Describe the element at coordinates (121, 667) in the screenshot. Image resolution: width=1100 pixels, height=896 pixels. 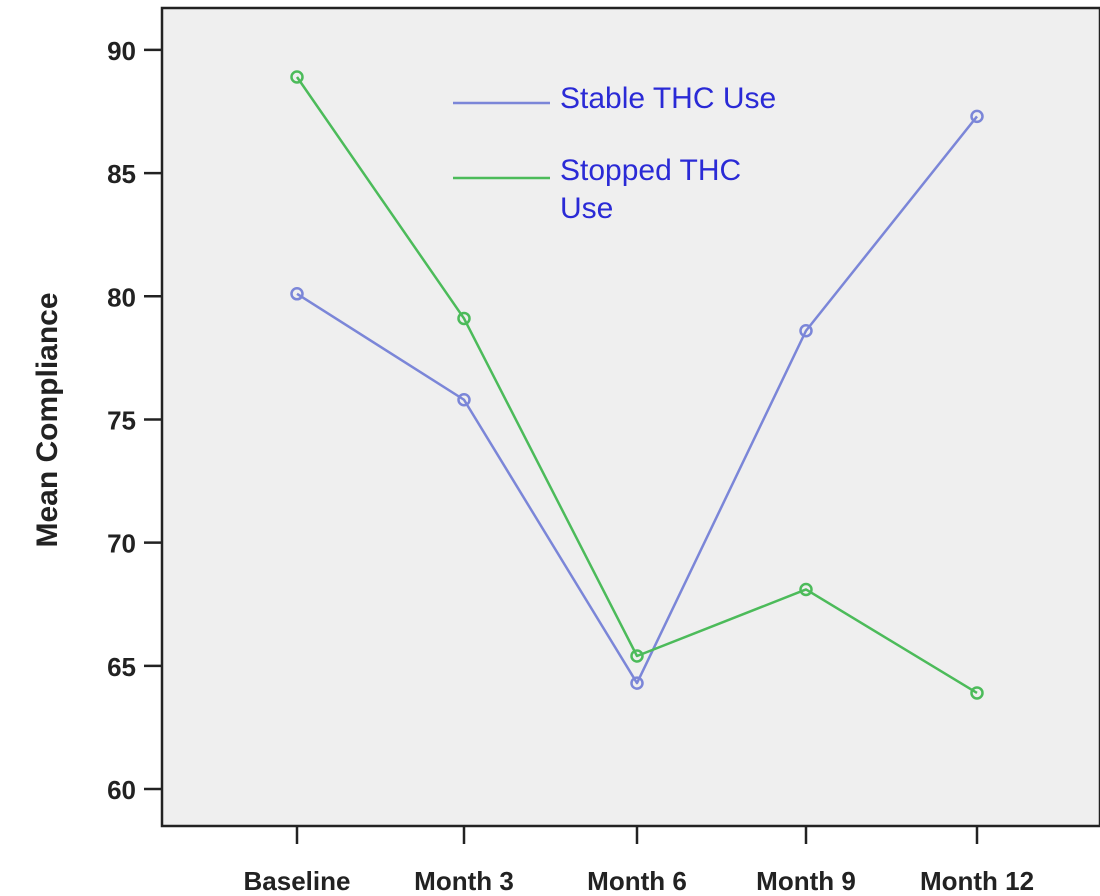
I see `y-tick-label: 65` at that location.